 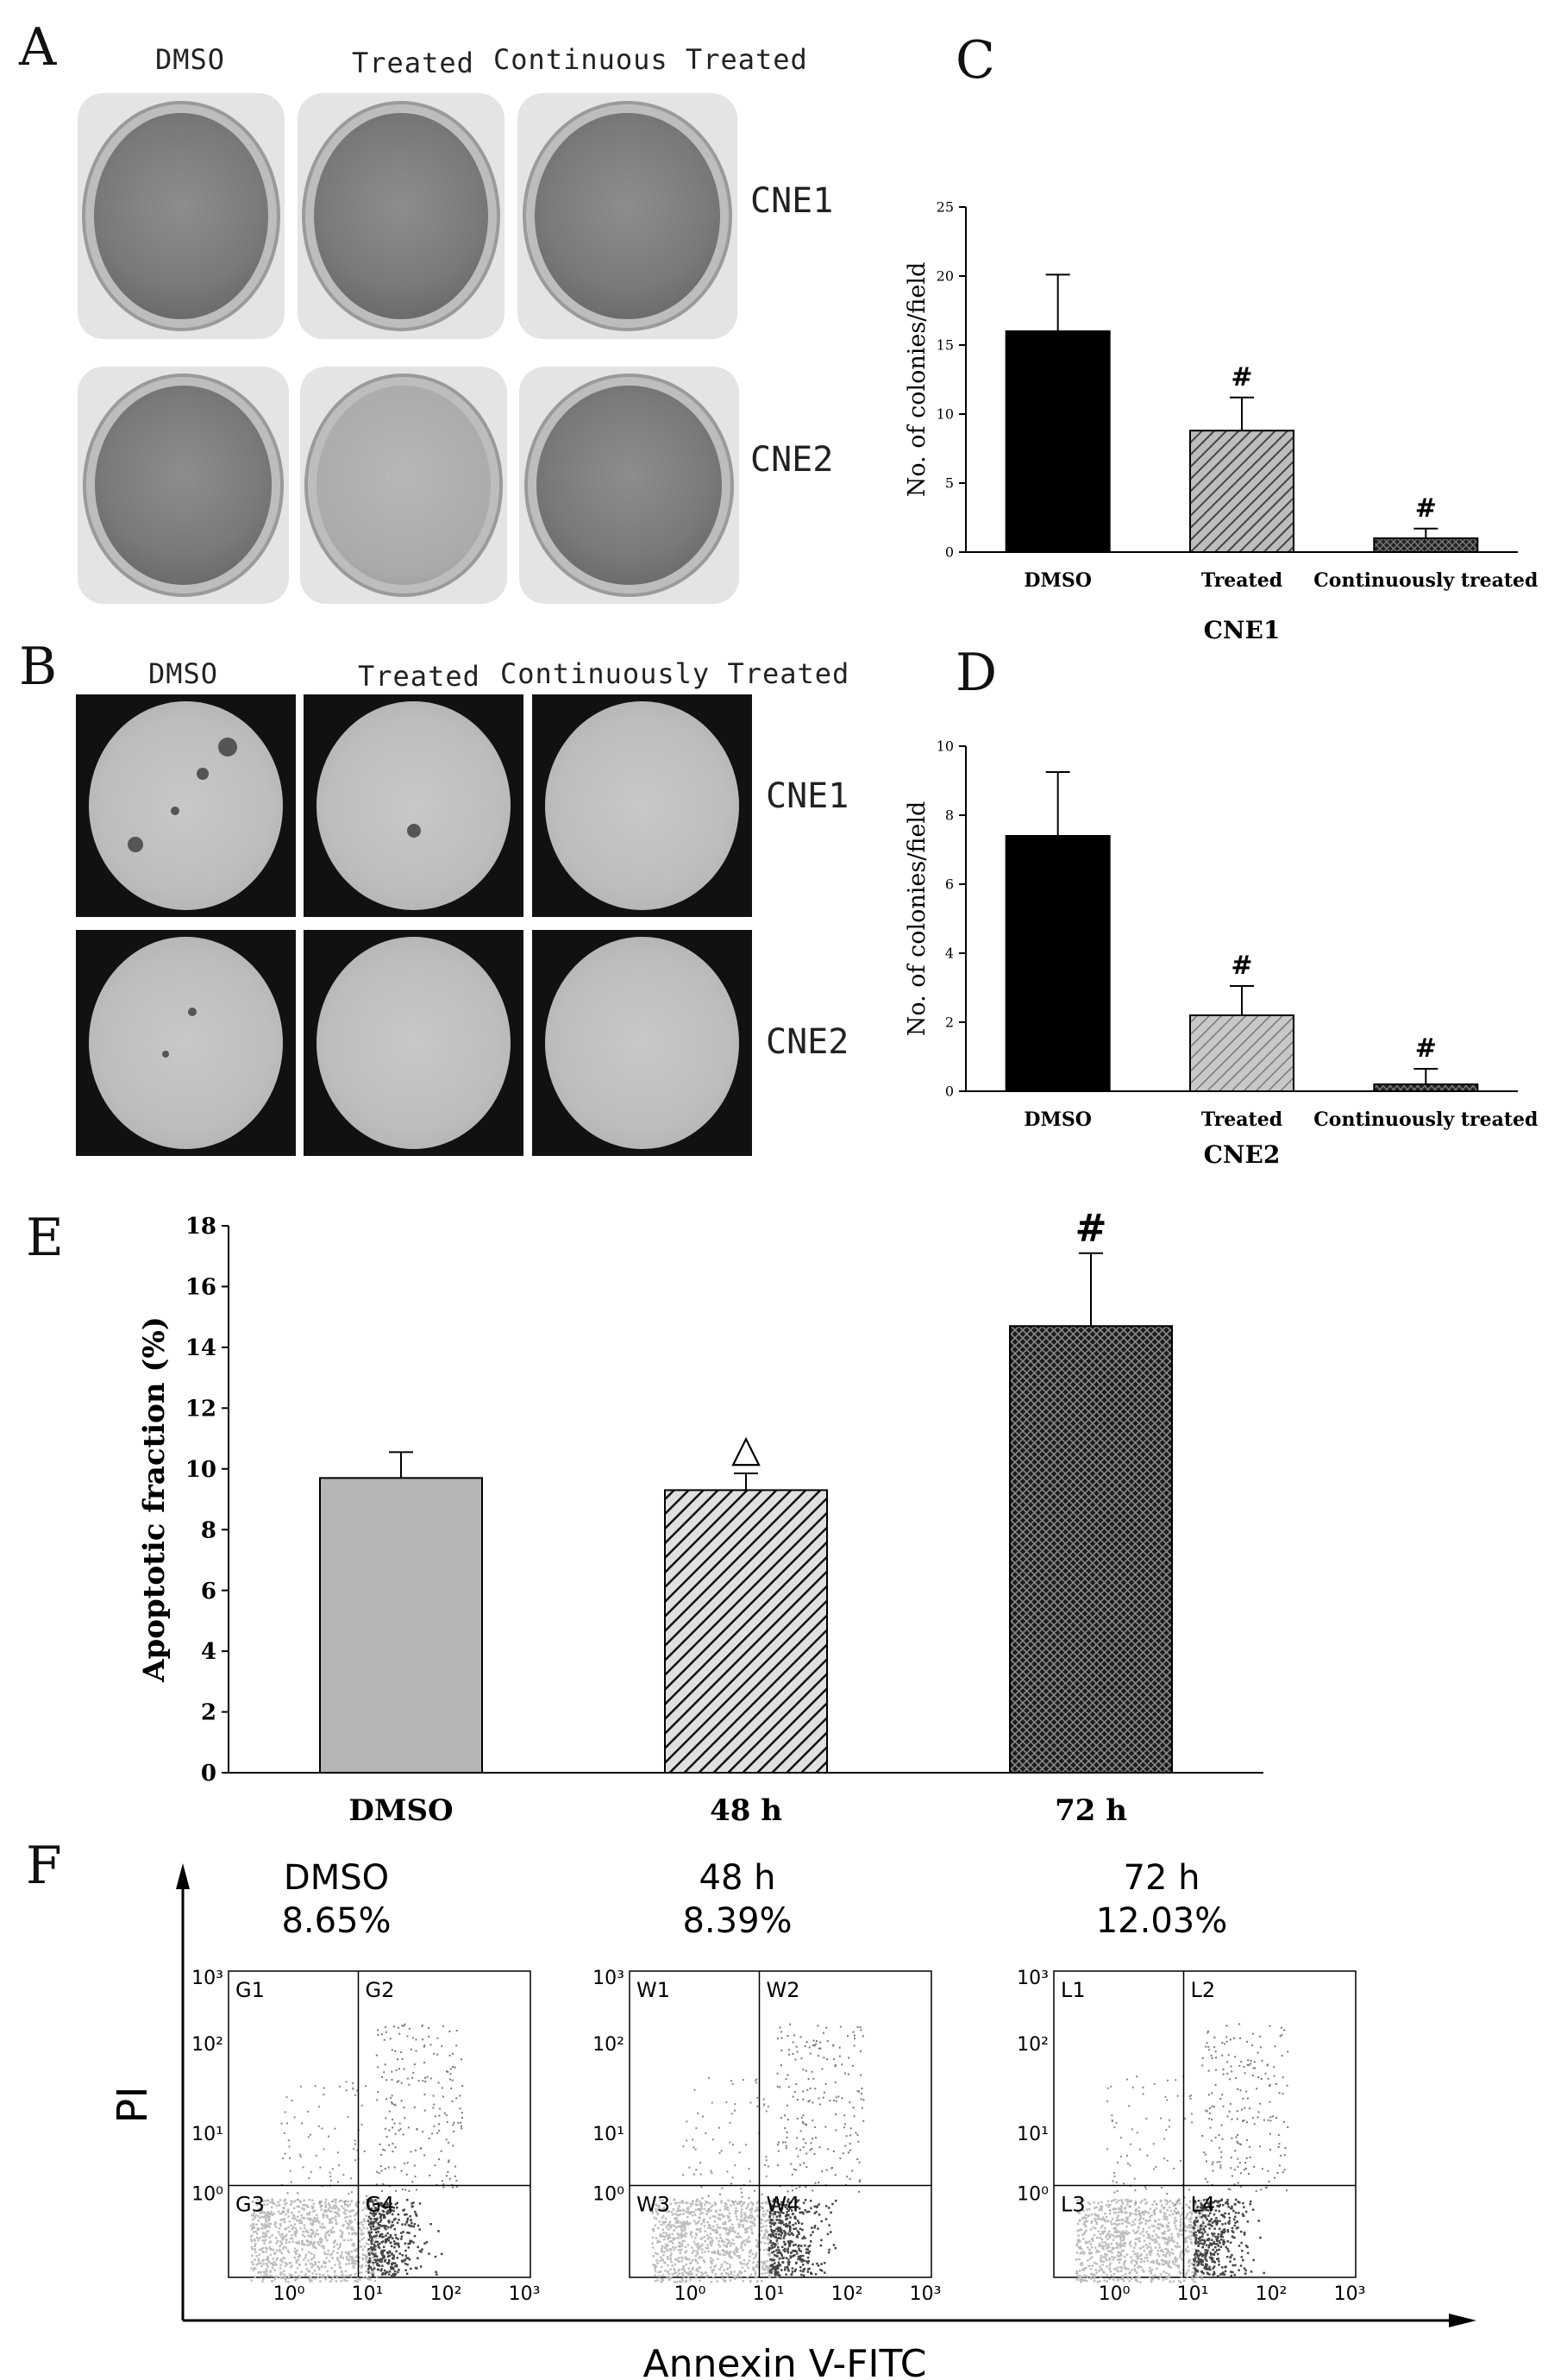 I want to click on chart-d-ytick-label-4: 8, so click(x=949, y=816).